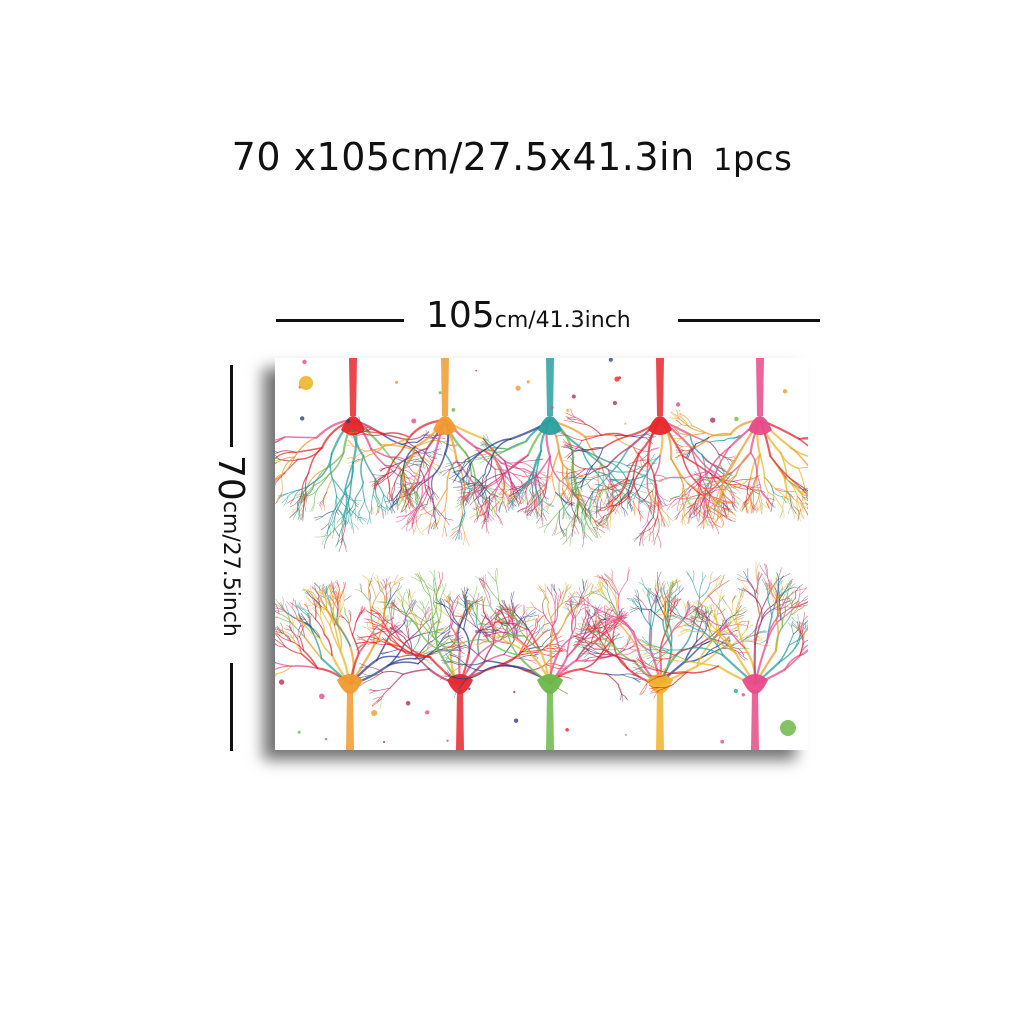  Describe the element at coordinates (723, 160) in the screenshot. I see `piece-count: 1` at that location.